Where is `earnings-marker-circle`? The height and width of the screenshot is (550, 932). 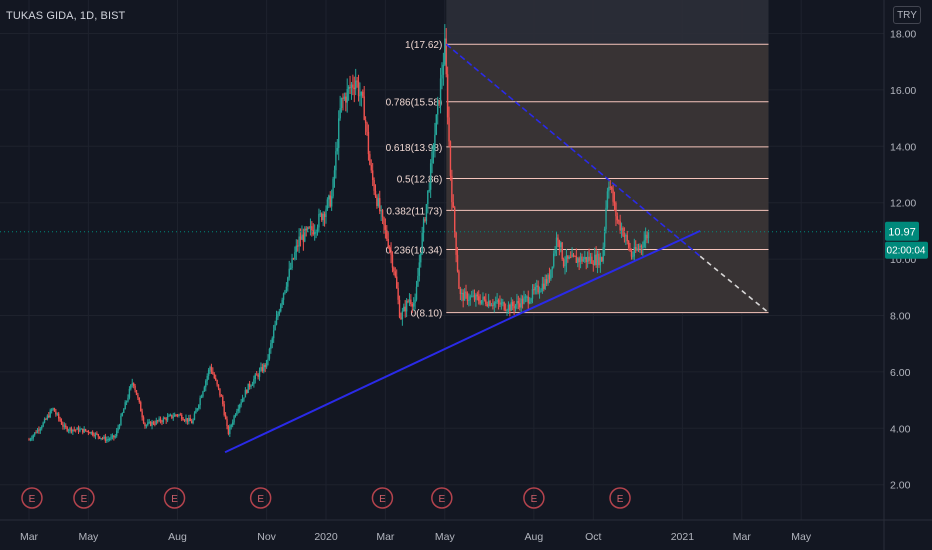
earnings-marker-circle is located at coordinates (174, 498).